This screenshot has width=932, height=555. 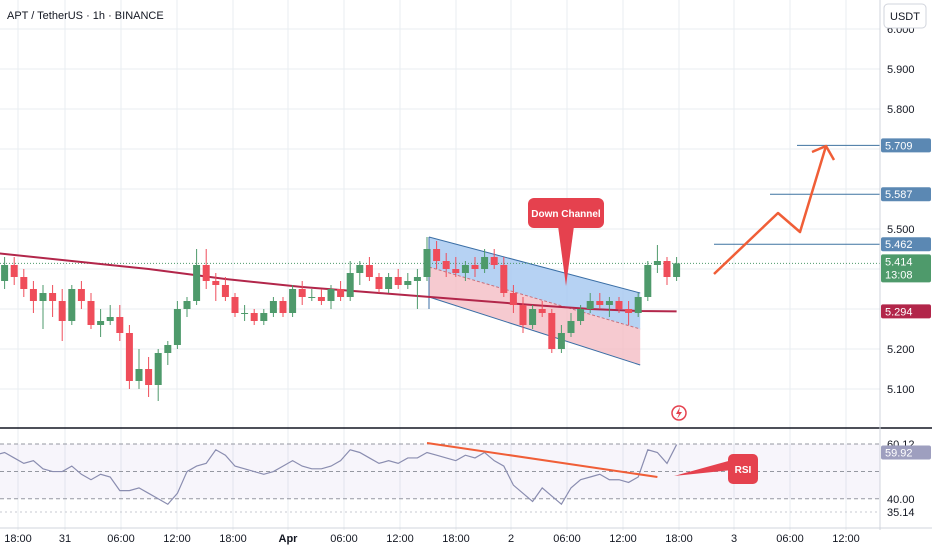 What do you see at coordinates (542, 459) in the screenshot?
I see `rsi-divergence-line` at bounding box center [542, 459].